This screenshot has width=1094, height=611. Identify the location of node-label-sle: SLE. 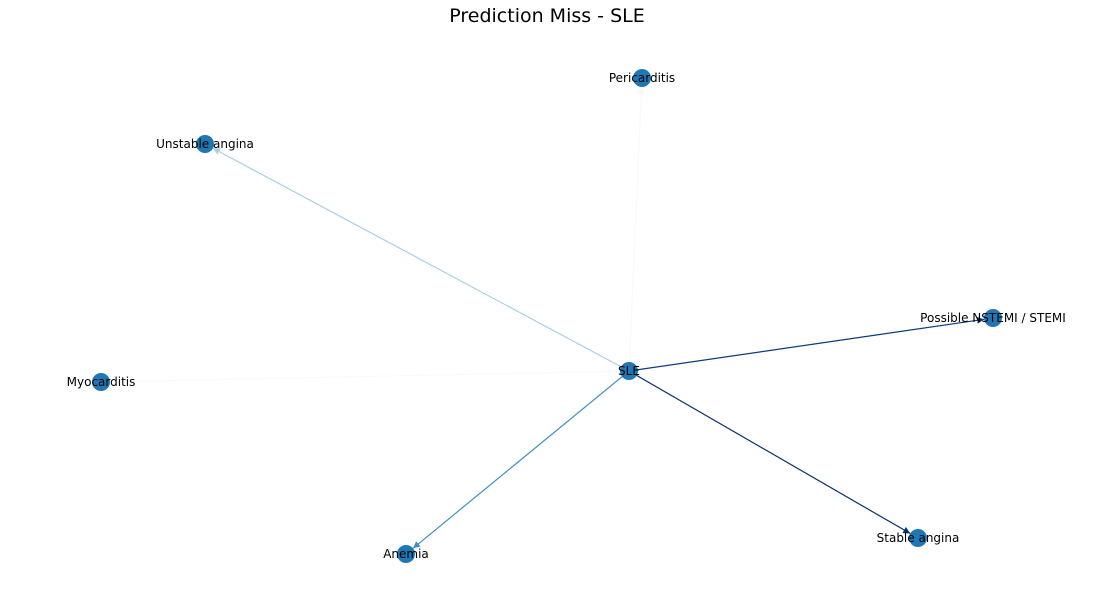
(629, 371).